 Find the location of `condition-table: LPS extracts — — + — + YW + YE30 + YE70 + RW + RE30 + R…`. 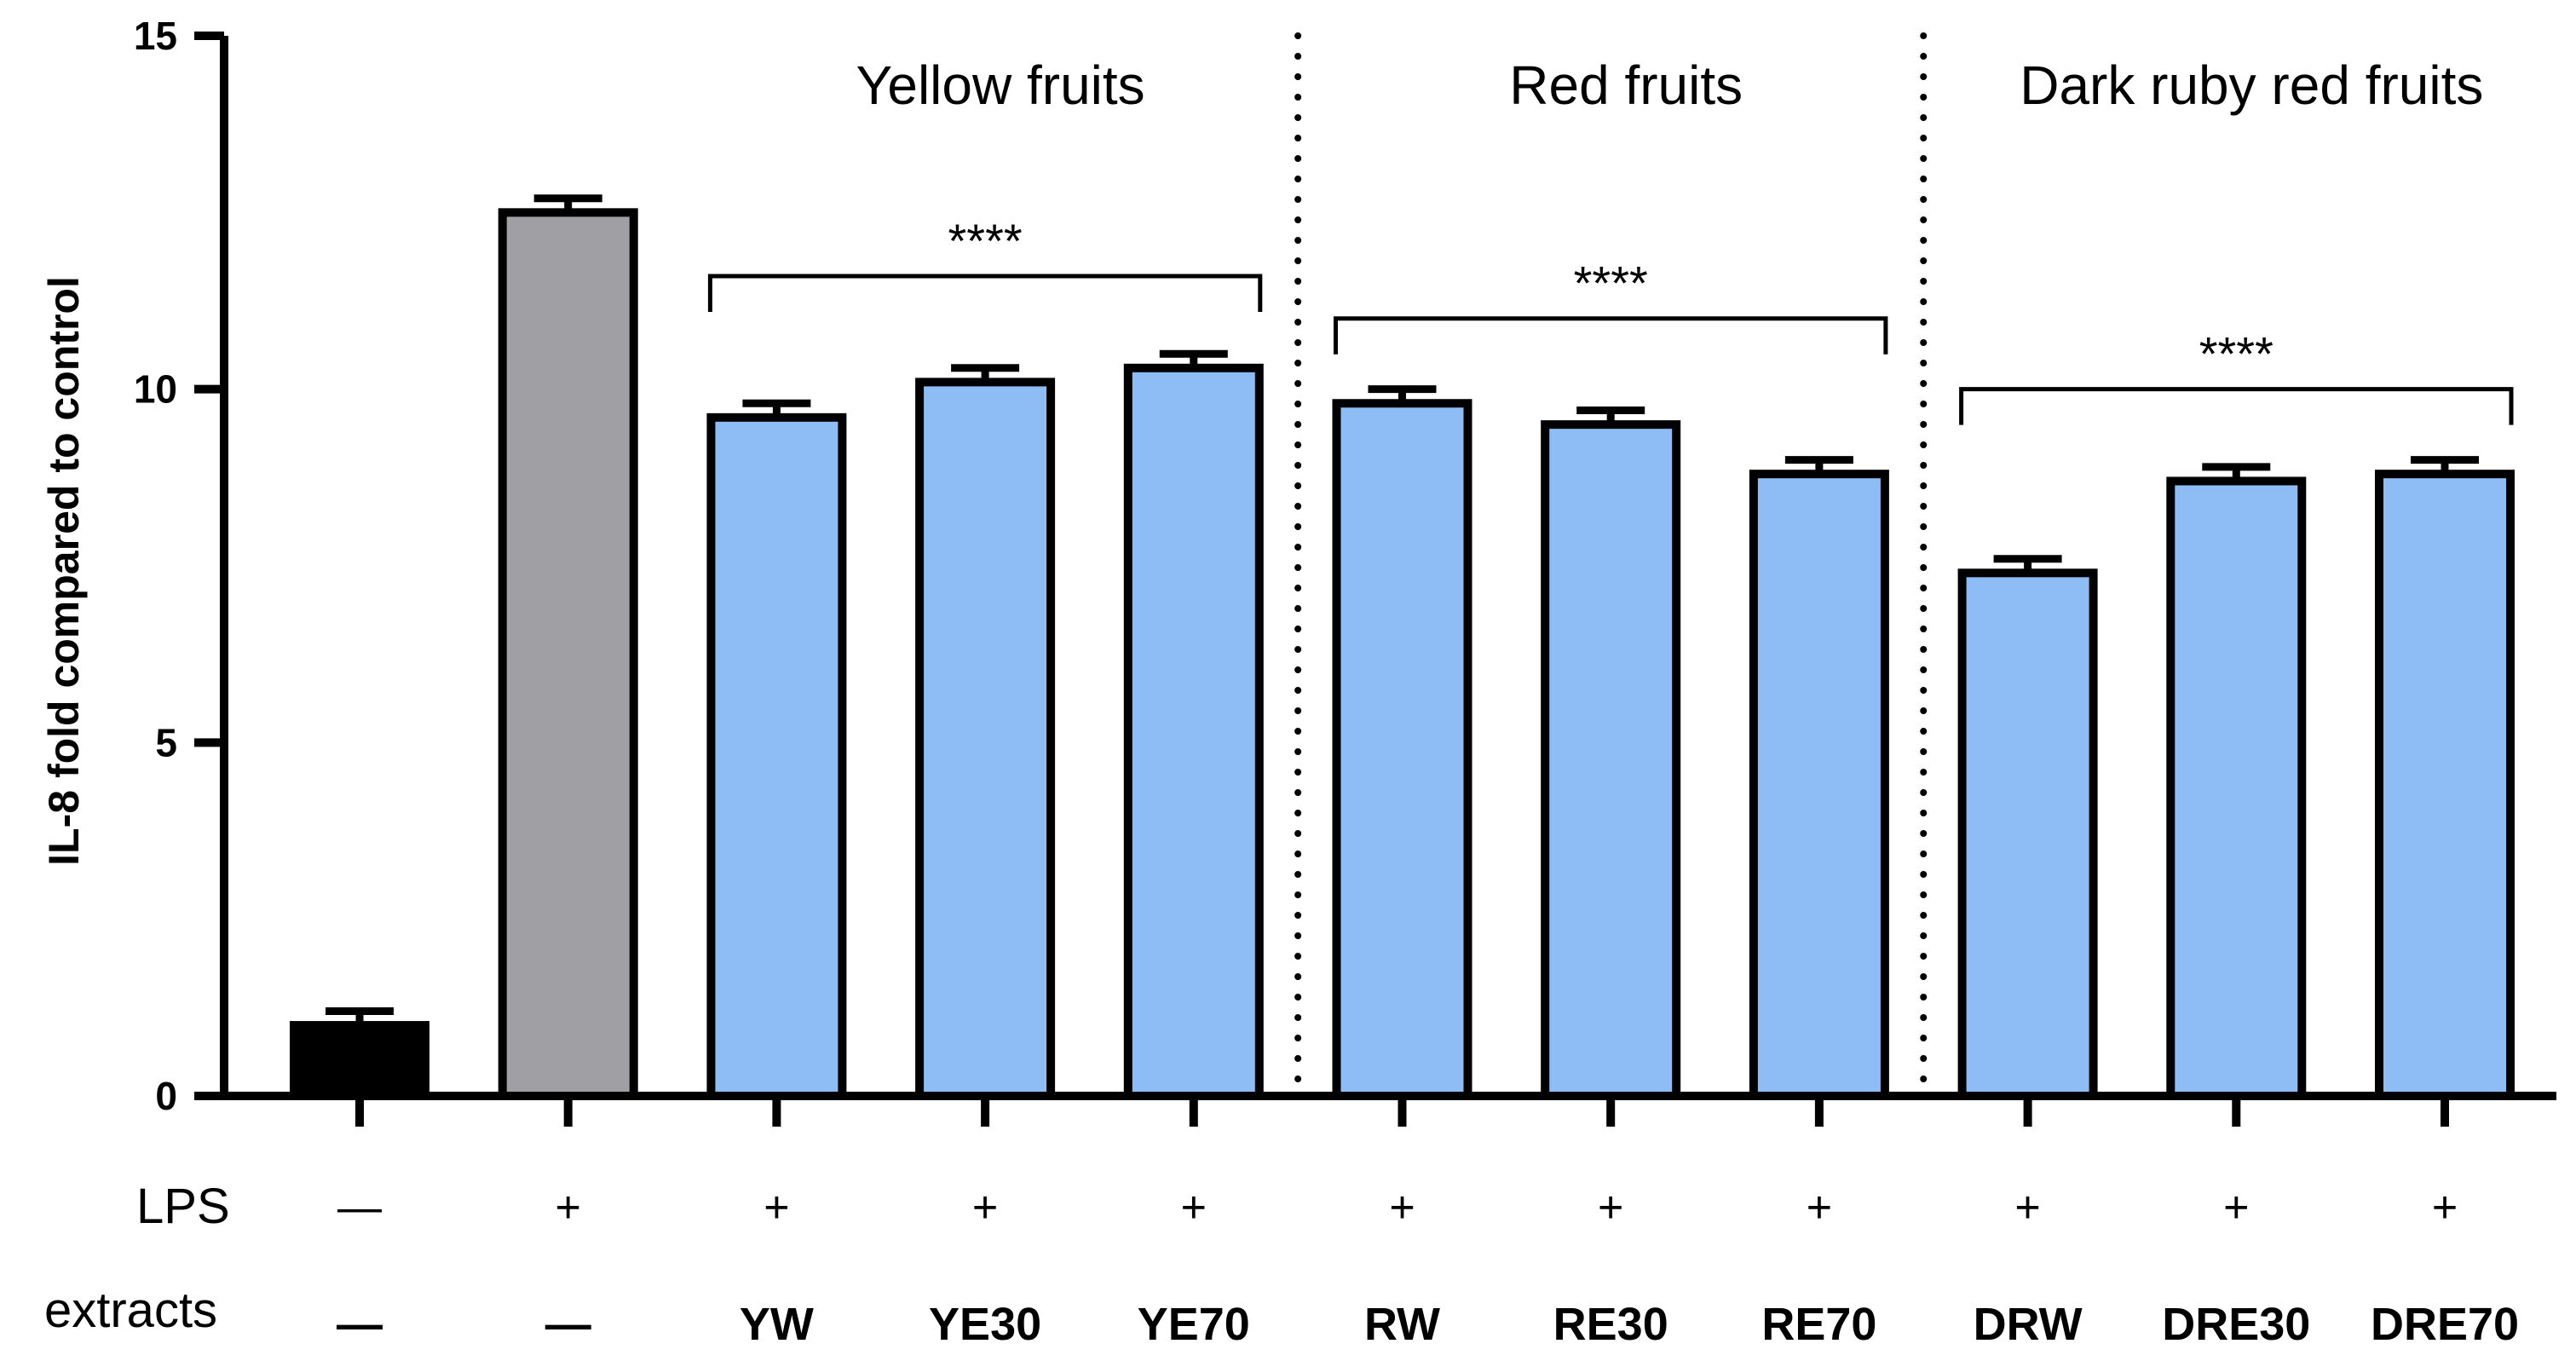

condition-table: LPS extracts — — + — + YW + YE30 + YE70 + RW + RE30 + R… is located at coordinates (1281, 1264).